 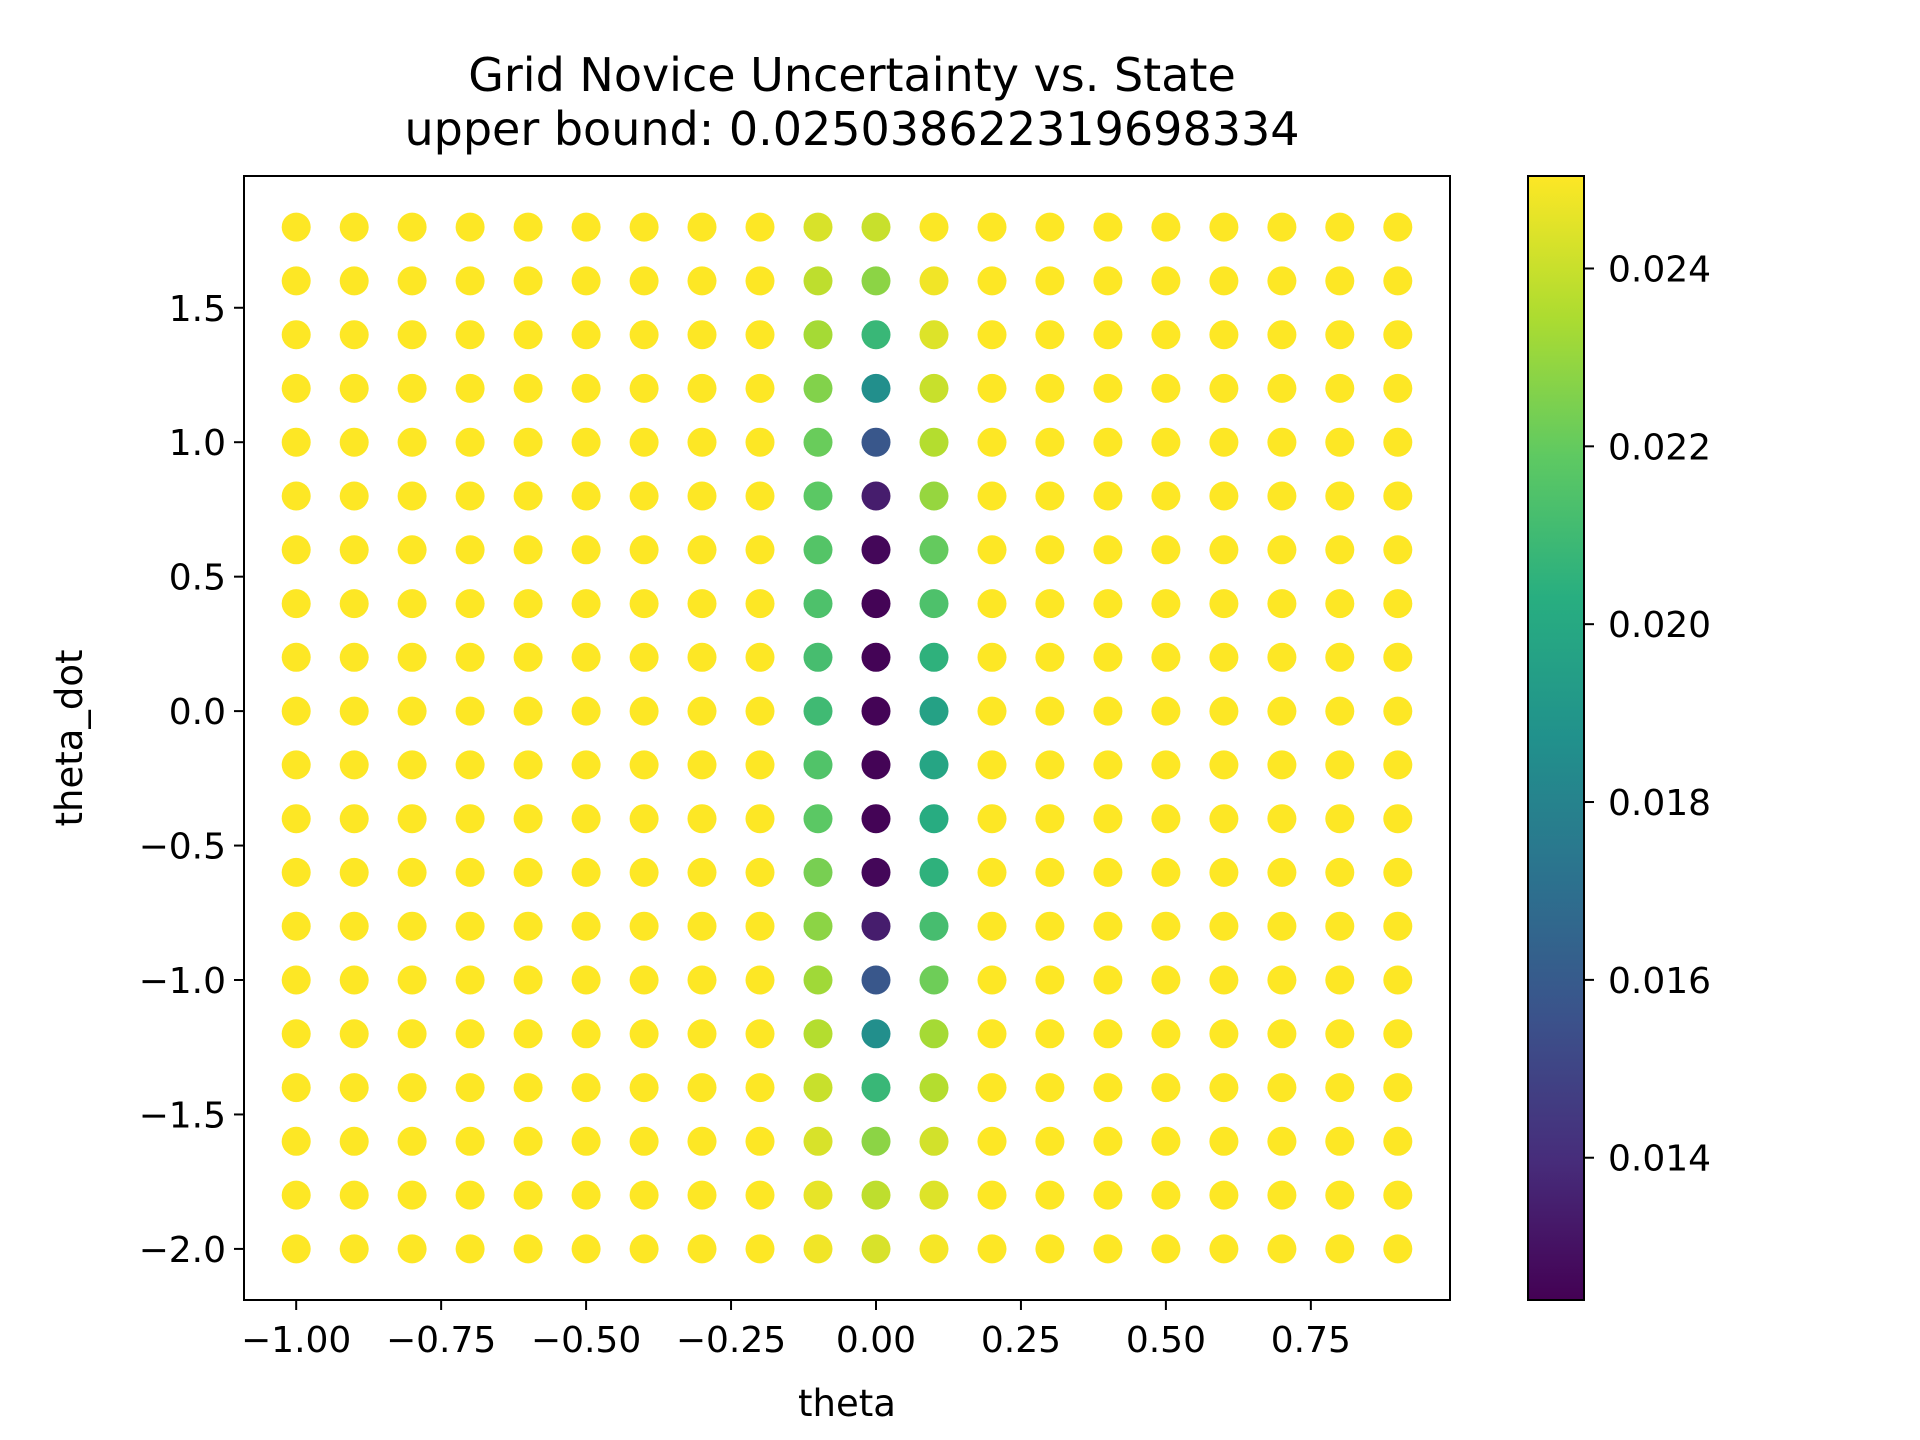 What do you see at coordinates (1659, 269) in the screenshot?
I see `colorbar-tick-label: 0.024` at bounding box center [1659, 269].